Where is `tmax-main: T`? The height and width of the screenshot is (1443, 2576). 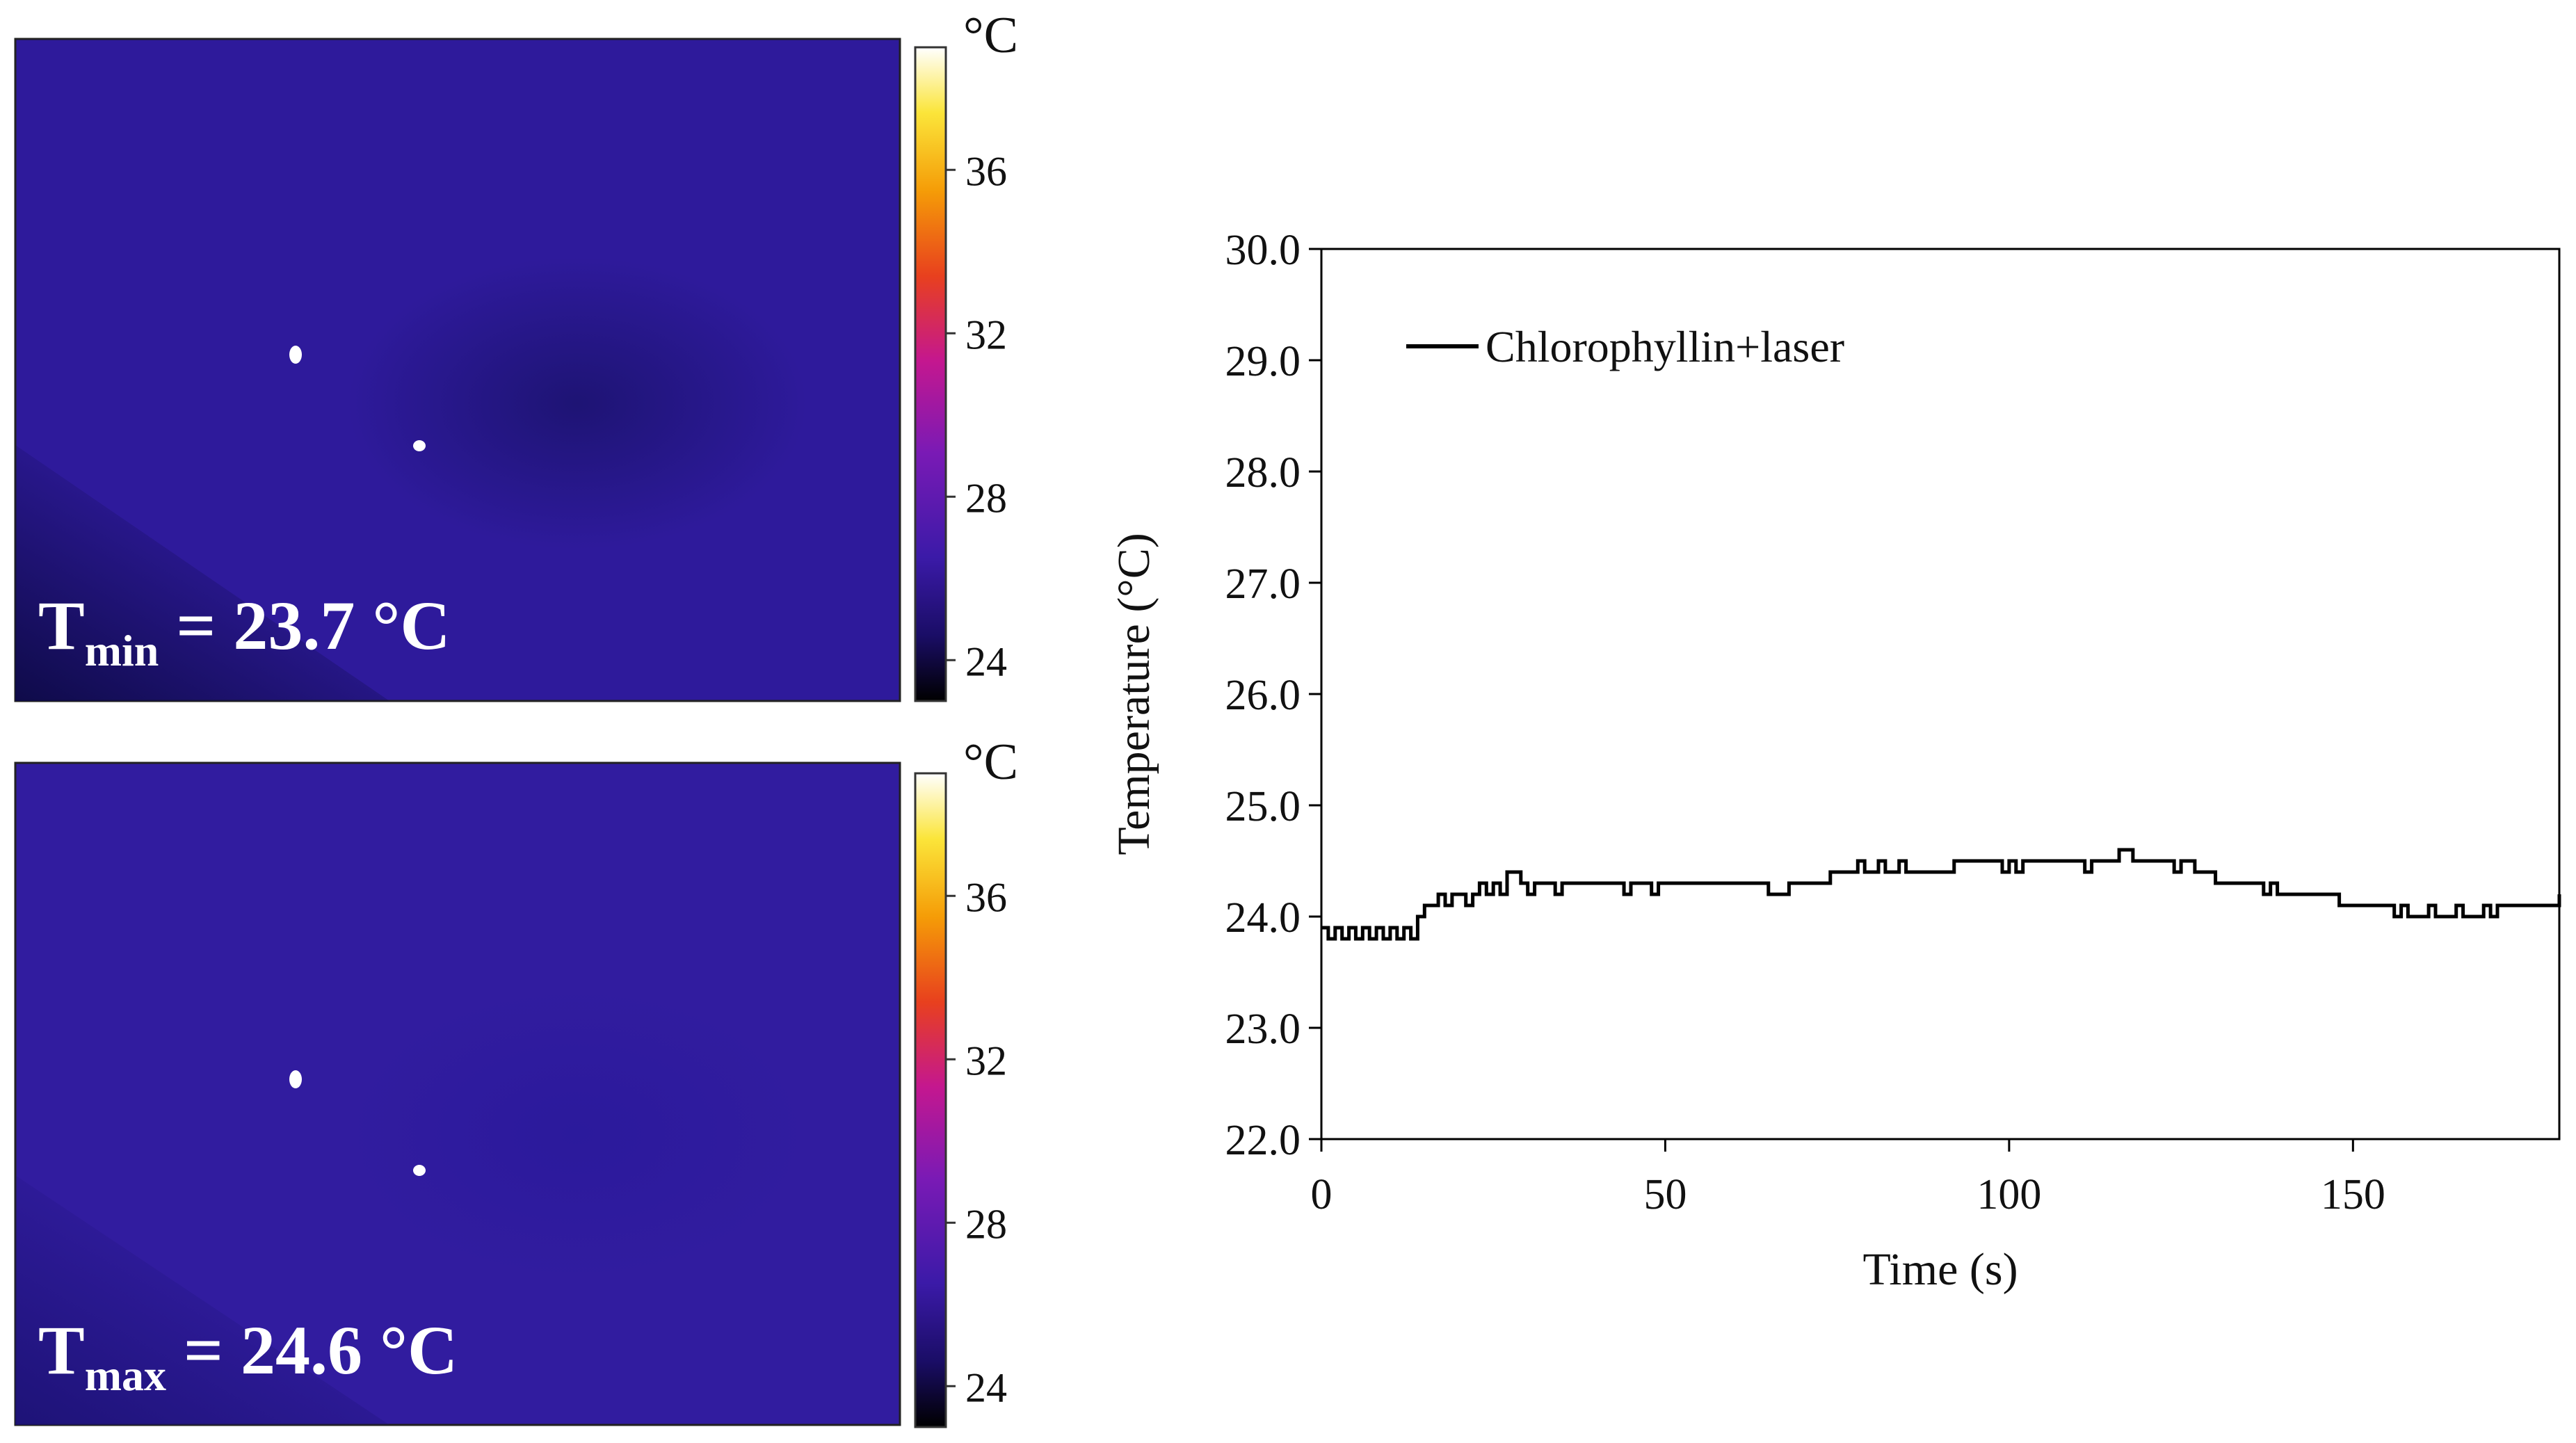 tmax-main: T is located at coordinates (61, 1350).